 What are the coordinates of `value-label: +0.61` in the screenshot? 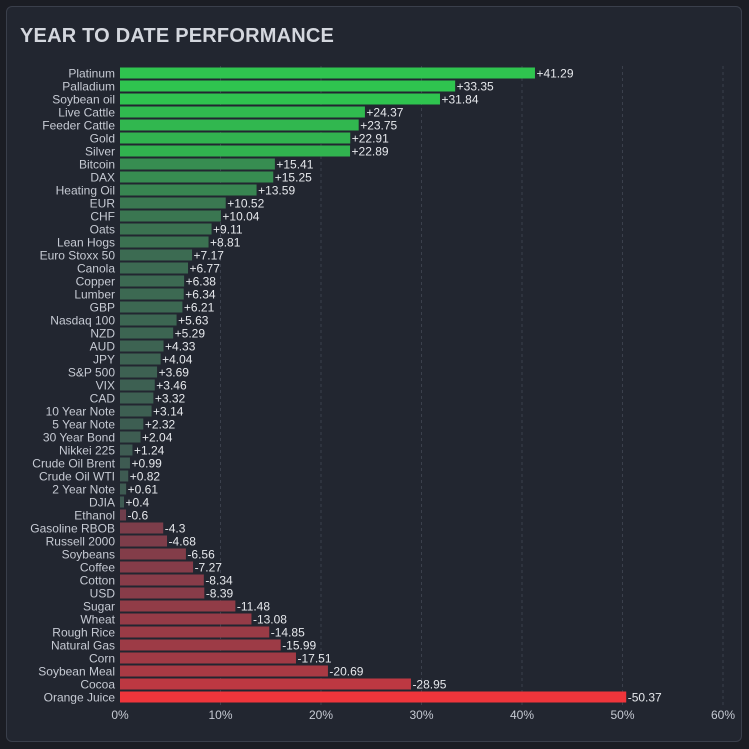 It's located at (143, 489).